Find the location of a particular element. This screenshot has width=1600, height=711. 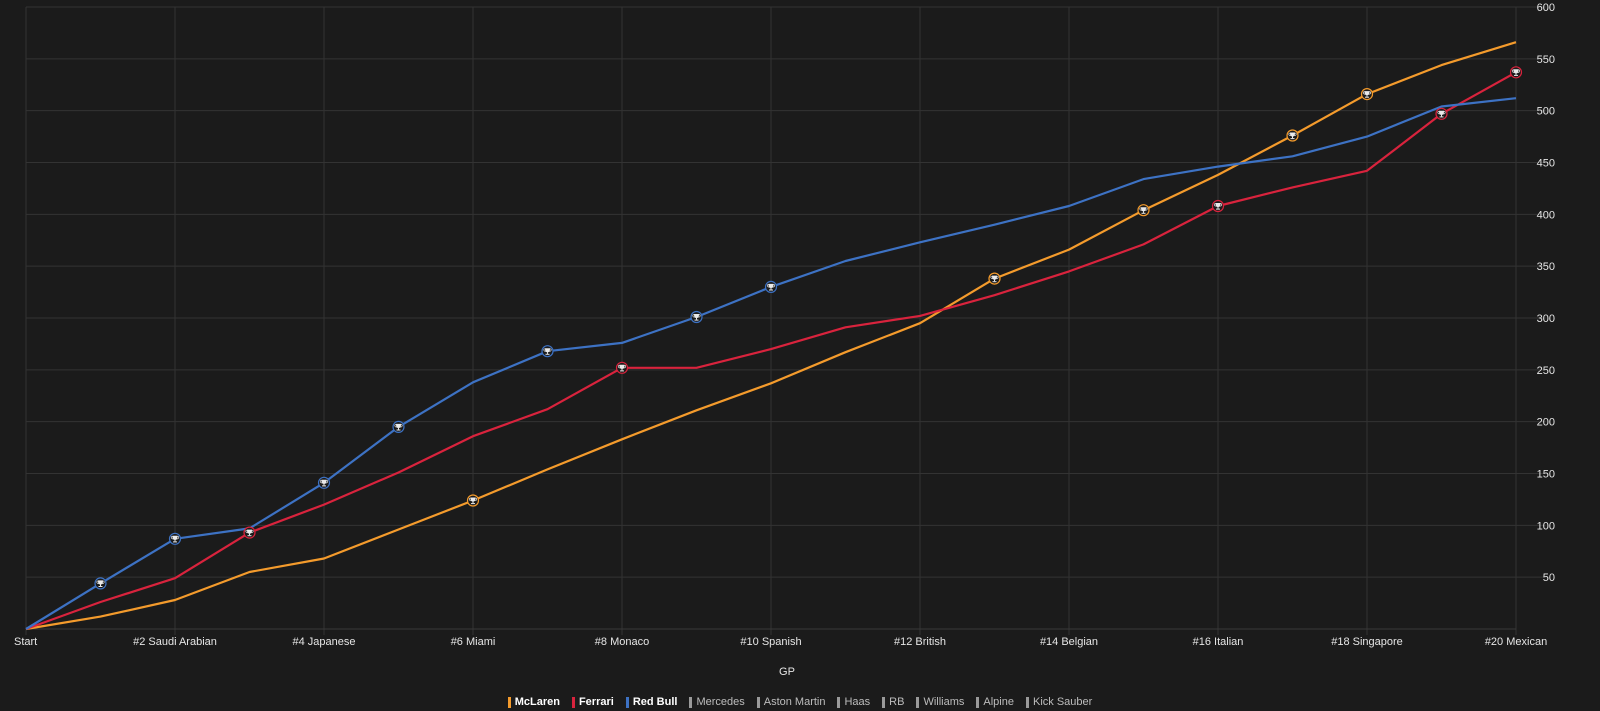

x-tick-label: #16 Italian is located at coordinates (1218, 642).